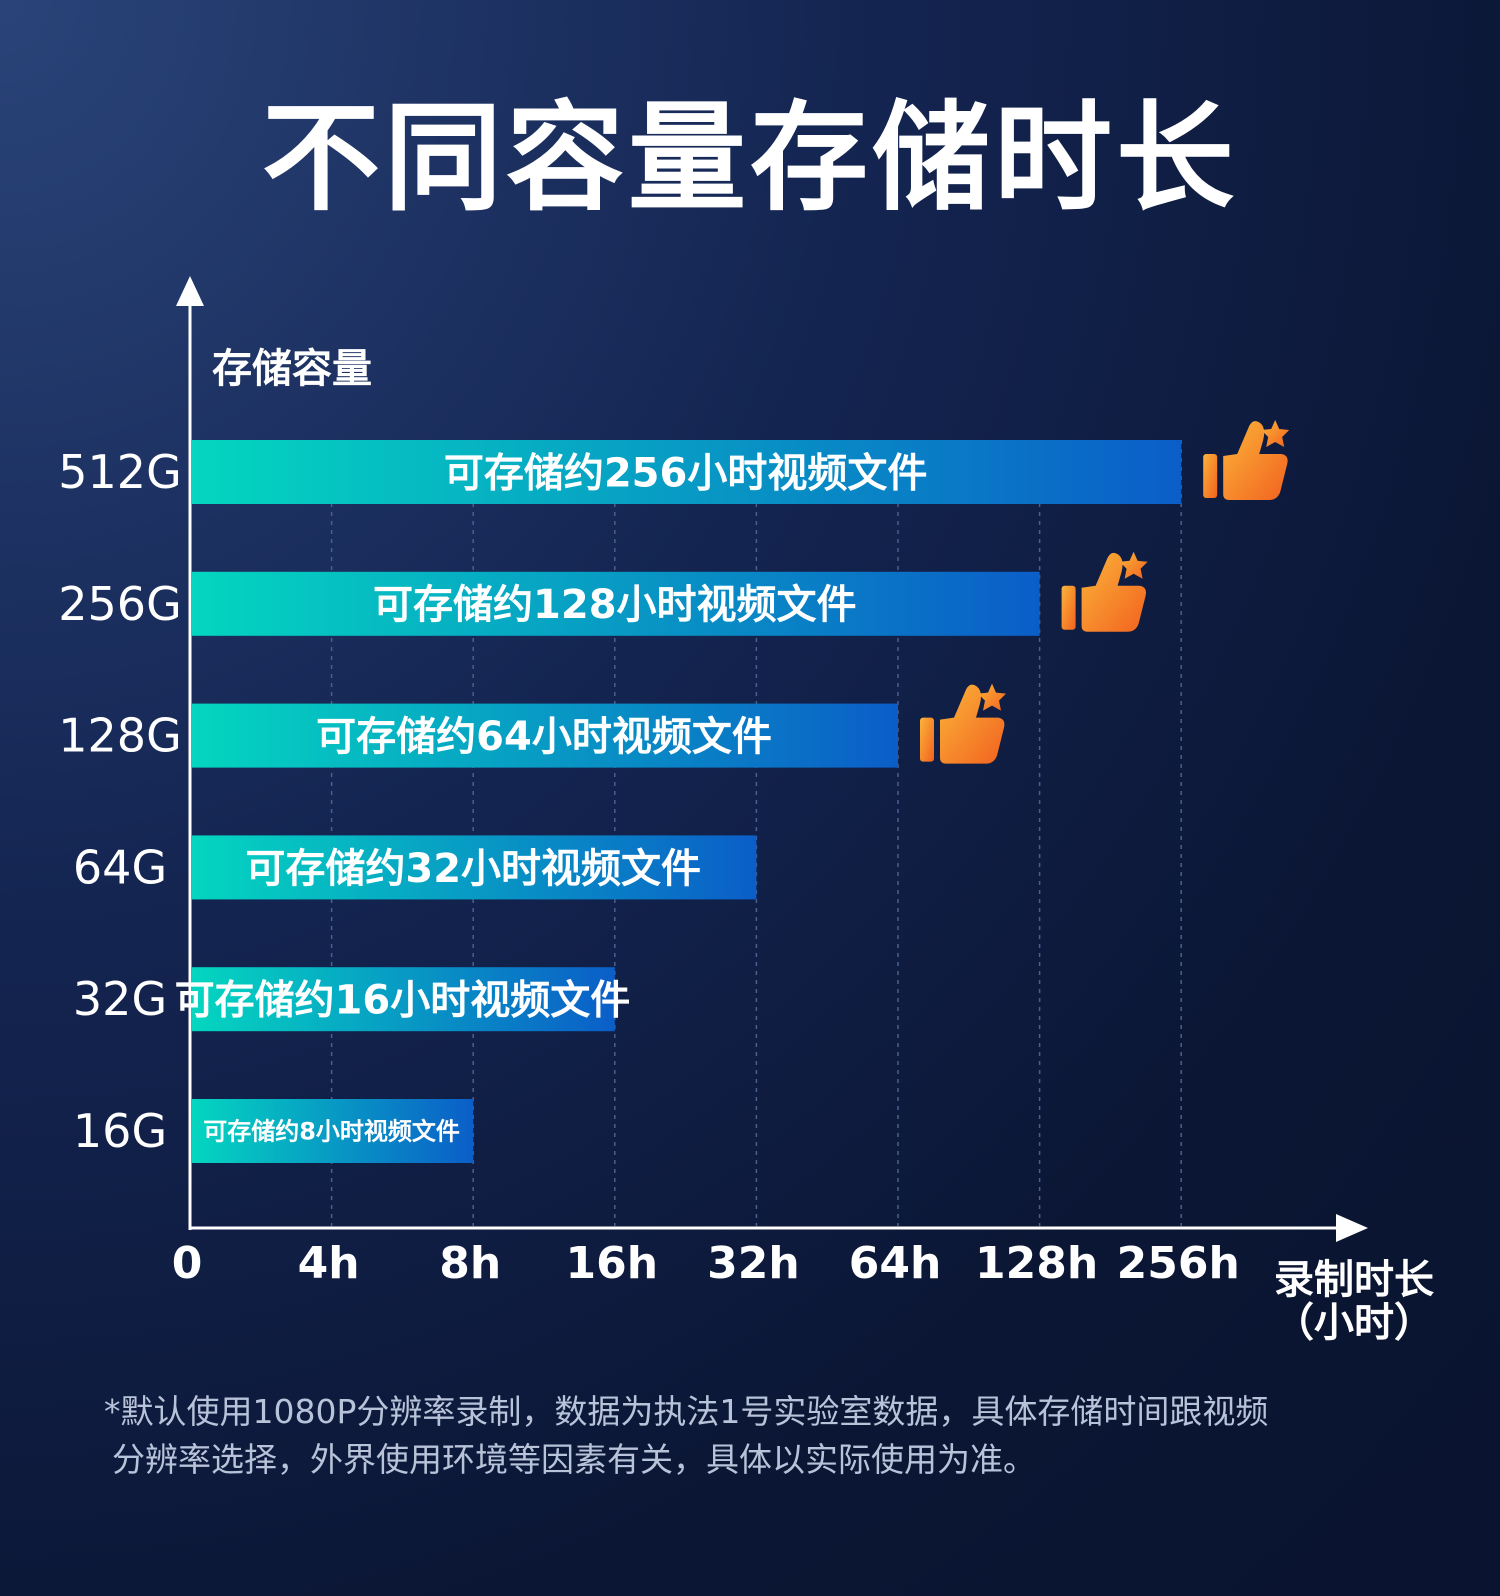 This screenshot has height=1596, width=1500. Describe the element at coordinates (473, 869) in the screenshot. I see `bar-label-64G: 可存储约32小时视频文件` at that location.